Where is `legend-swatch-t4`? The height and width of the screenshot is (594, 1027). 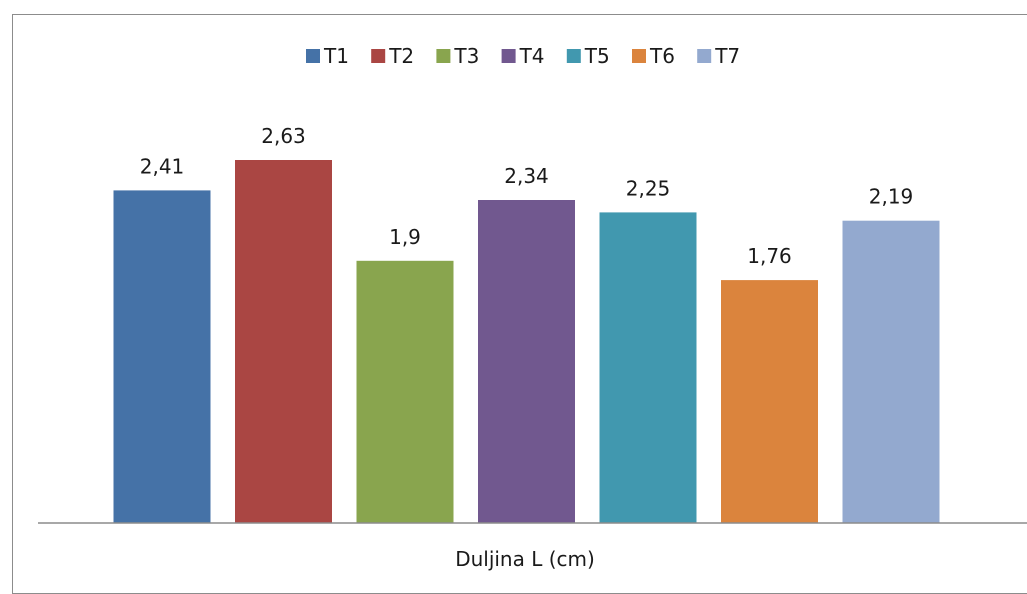 legend-swatch-t4 is located at coordinates (508, 56).